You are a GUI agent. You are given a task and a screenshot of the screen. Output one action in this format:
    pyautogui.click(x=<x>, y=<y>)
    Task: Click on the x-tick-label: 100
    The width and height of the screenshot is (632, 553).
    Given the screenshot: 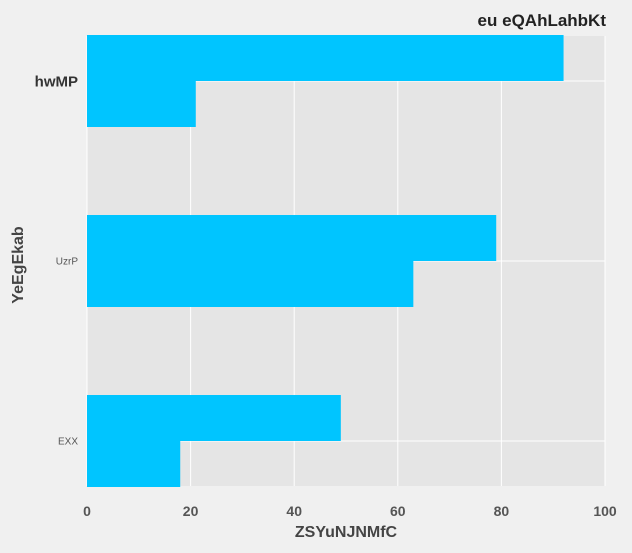 What is the action you would take?
    pyautogui.click(x=605, y=511)
    